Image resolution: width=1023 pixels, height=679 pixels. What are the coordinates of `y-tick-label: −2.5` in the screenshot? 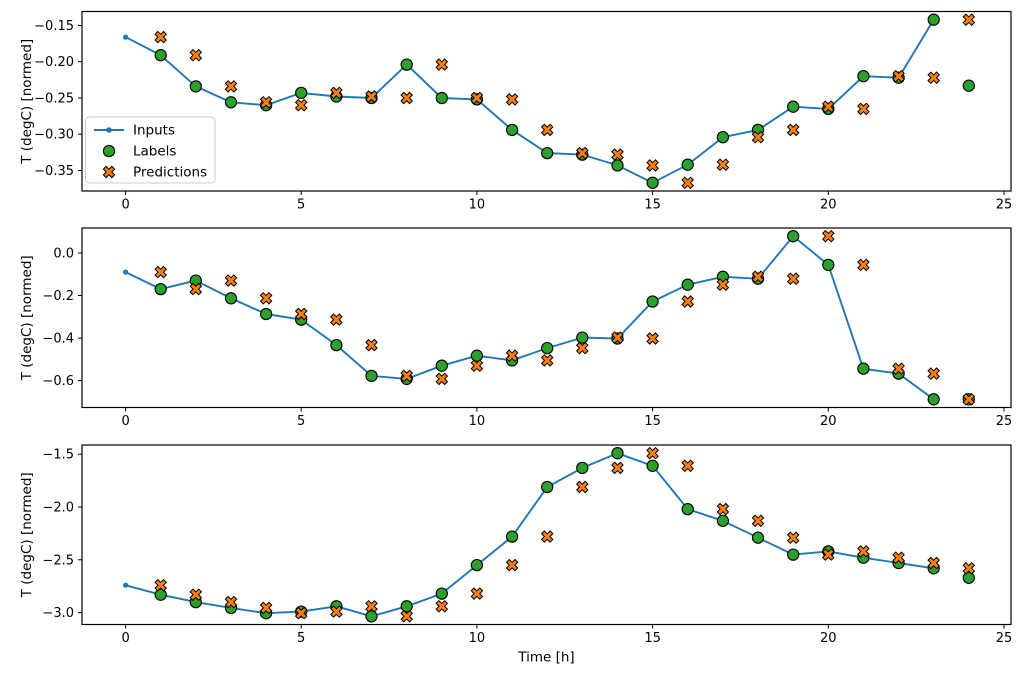 It's located at (58, 560).